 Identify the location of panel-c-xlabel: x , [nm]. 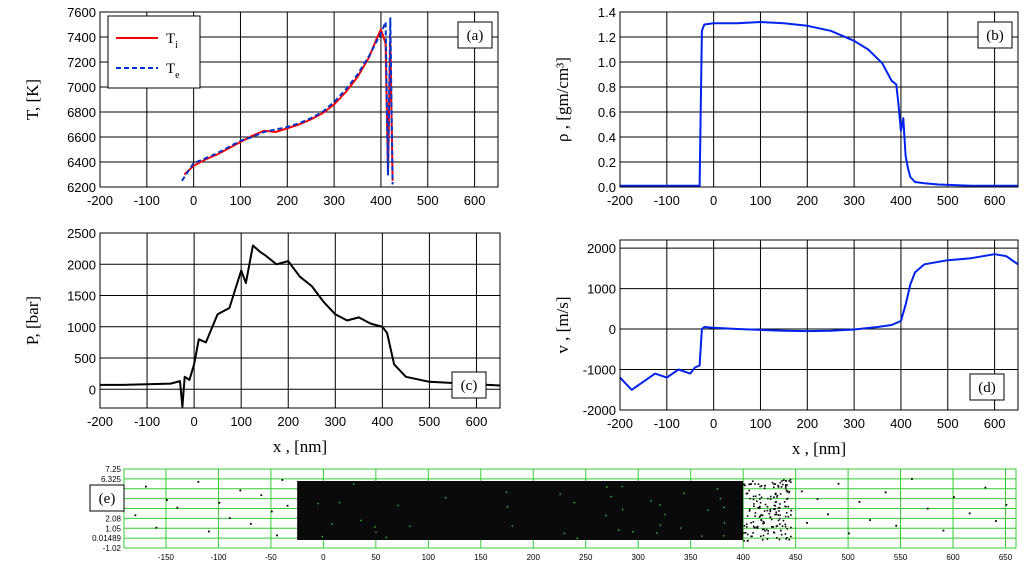
(300, 446).